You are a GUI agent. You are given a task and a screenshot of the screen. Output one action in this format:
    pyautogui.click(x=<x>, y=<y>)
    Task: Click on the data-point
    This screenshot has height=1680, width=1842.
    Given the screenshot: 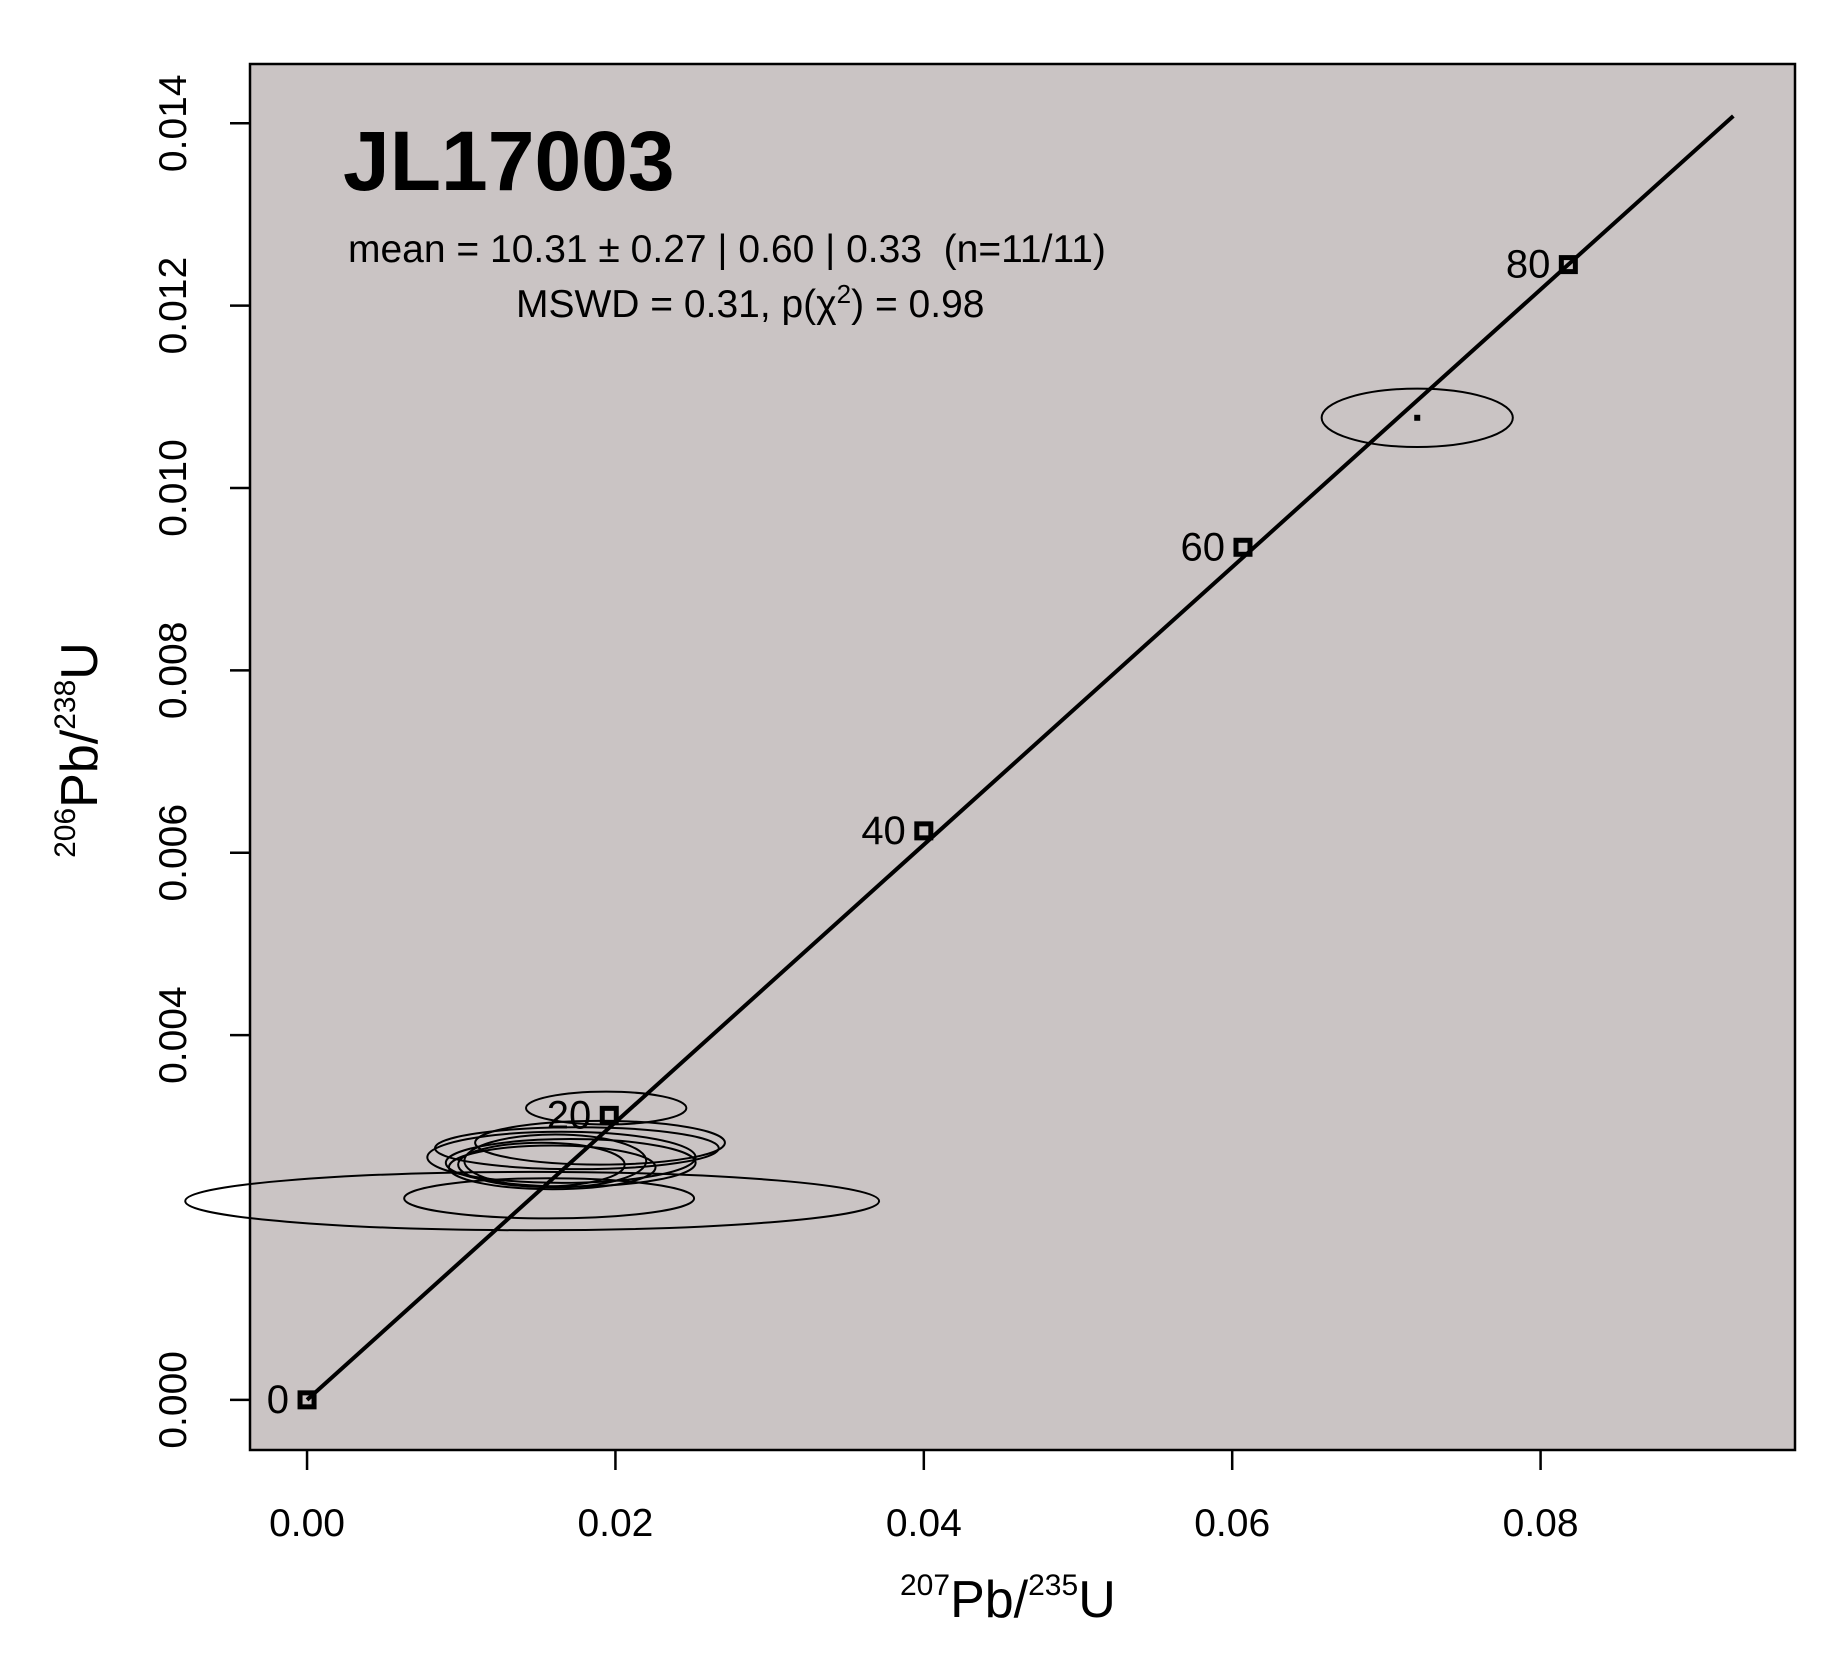 What is the action you would take?
    pyautogui.click(x=1417, y=417)
    